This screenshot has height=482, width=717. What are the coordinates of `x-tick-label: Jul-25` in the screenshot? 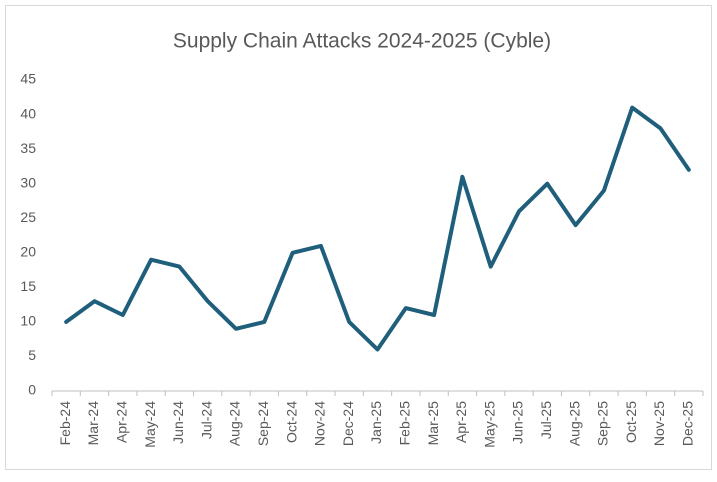 It's located at (546, 420).